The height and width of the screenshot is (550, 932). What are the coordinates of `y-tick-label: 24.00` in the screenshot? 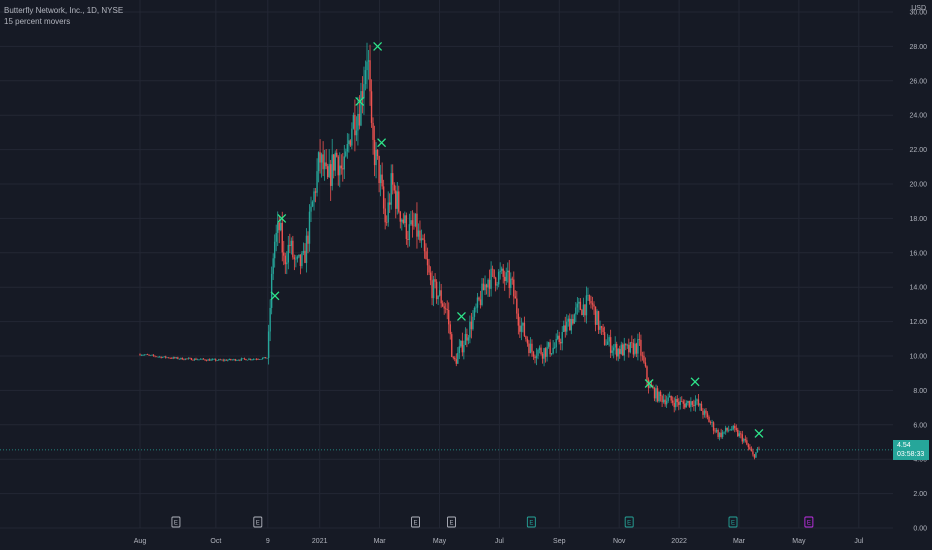 It's located at (918, 116).